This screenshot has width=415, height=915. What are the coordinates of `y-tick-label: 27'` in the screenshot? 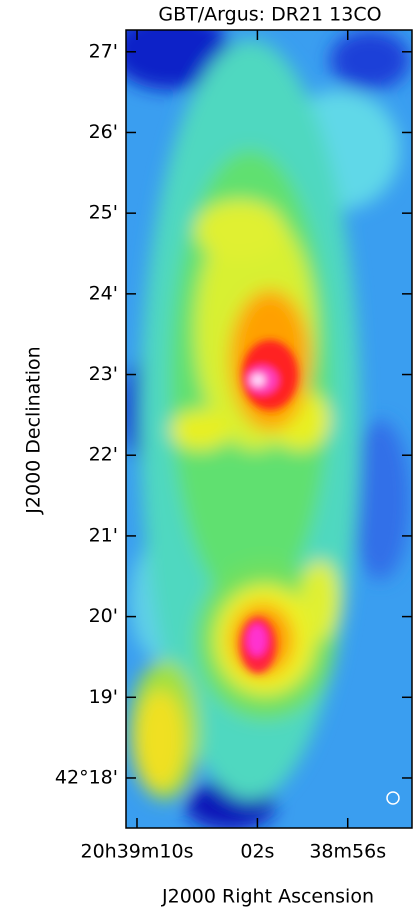 It's located at (103, 51).